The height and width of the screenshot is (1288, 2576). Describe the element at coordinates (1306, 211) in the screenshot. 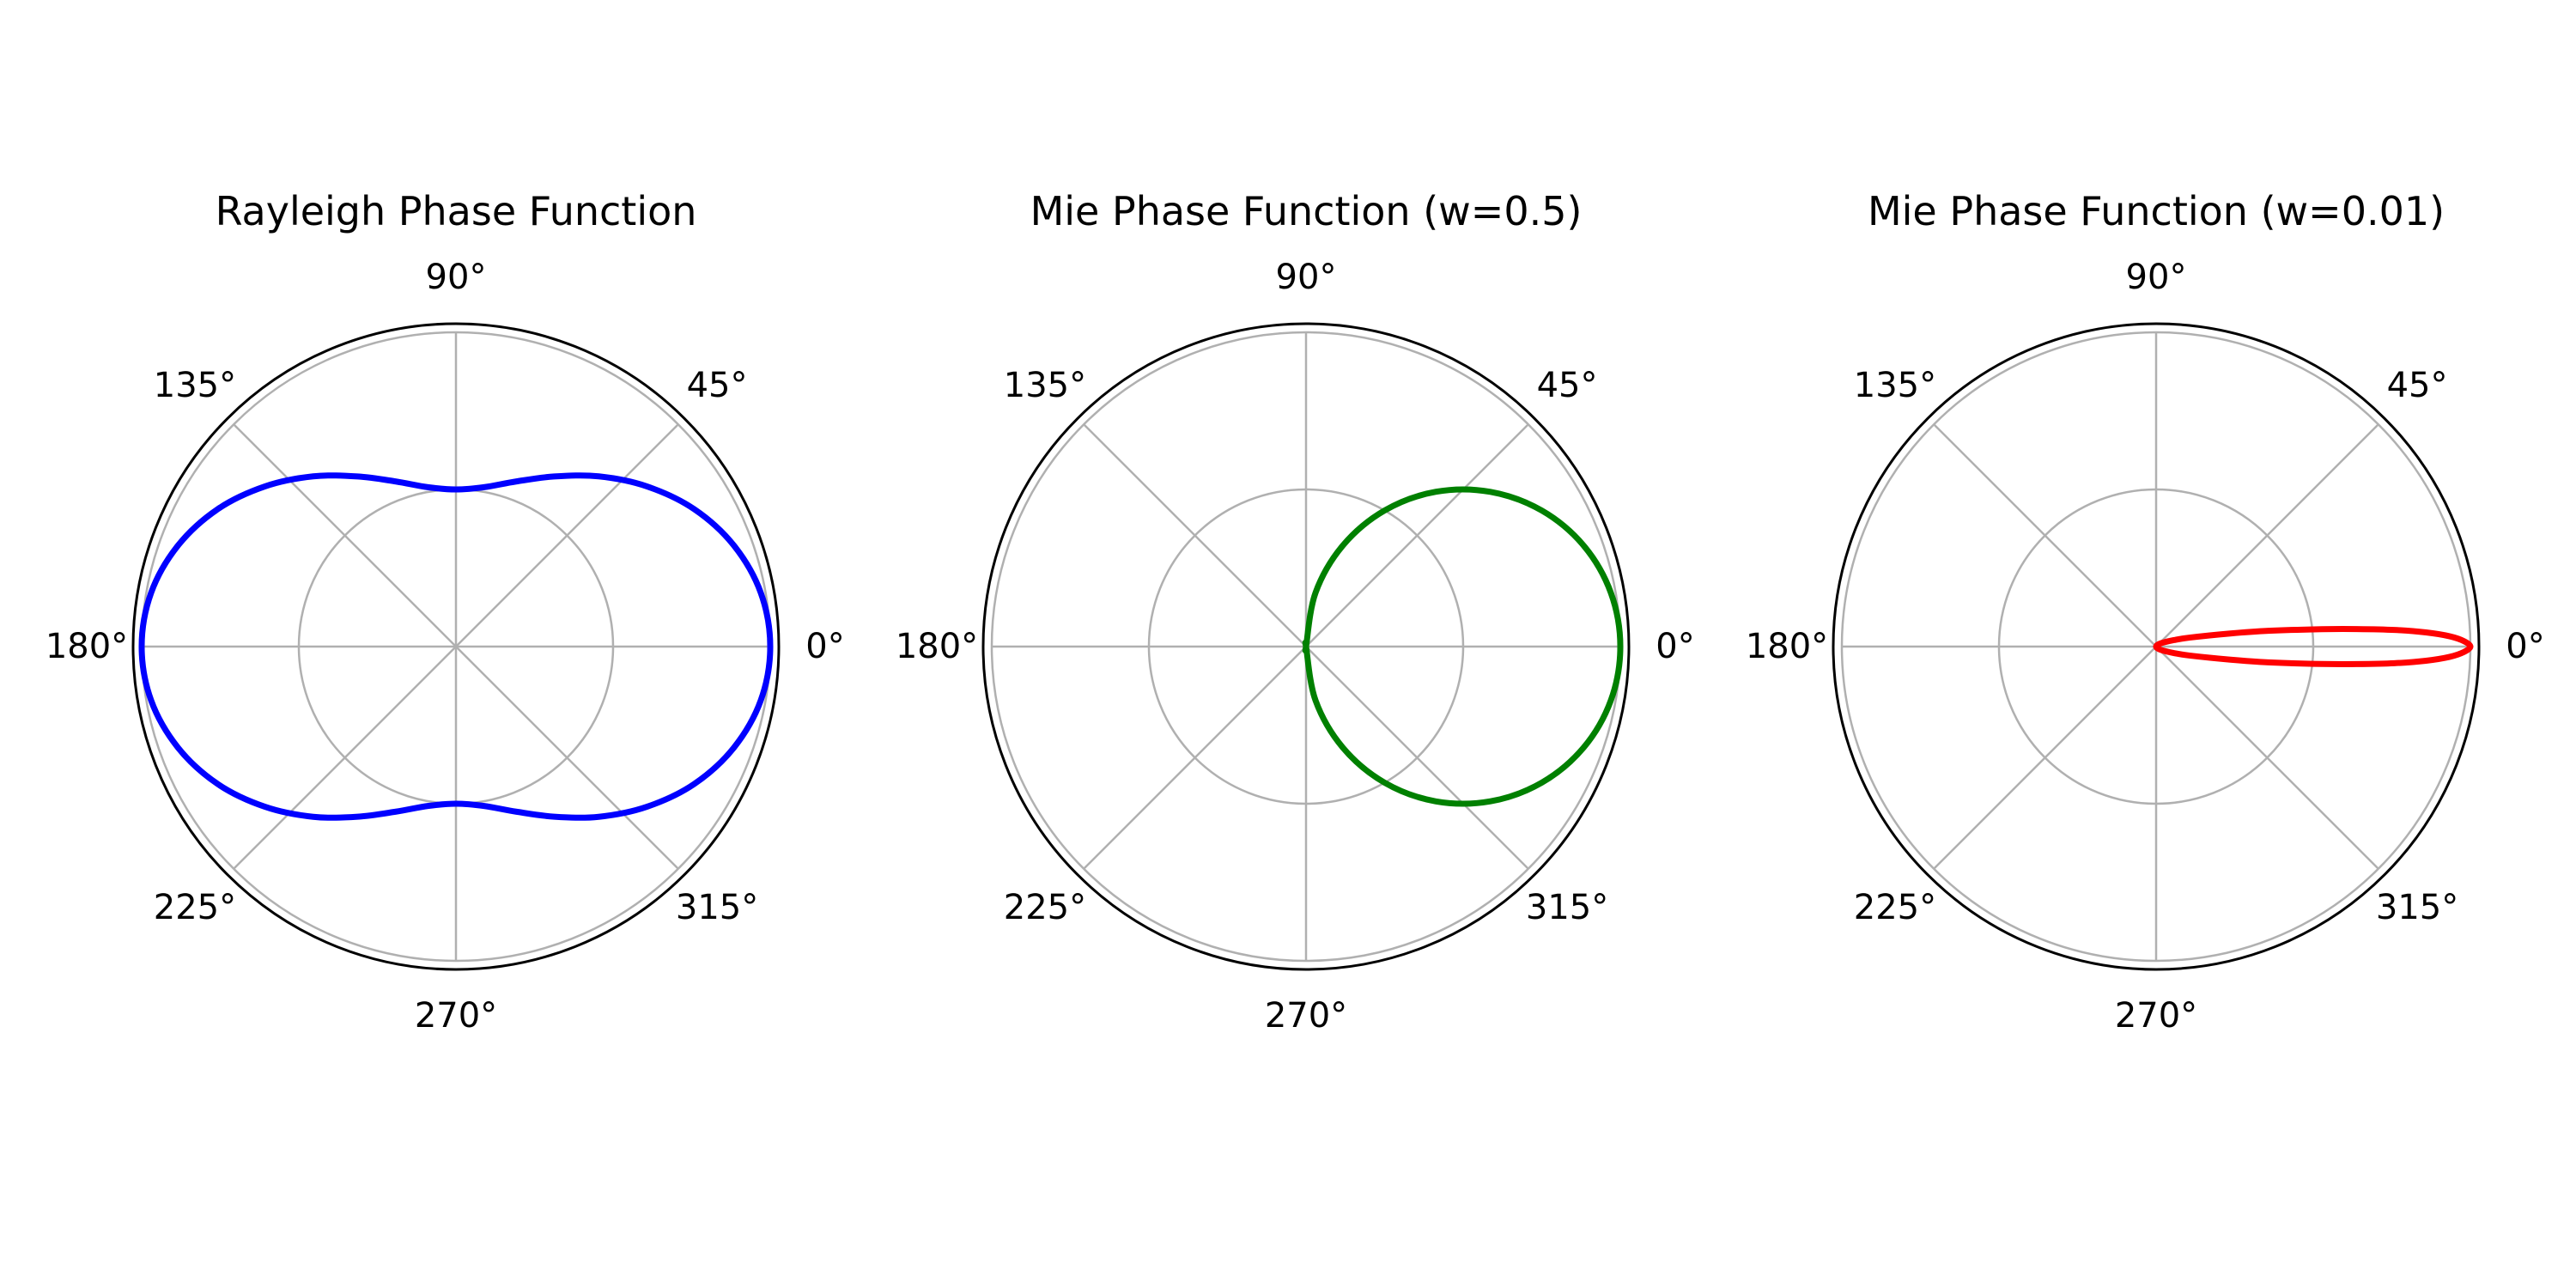

I see `panel-title: Mie Phase Function (w=0.5)` at that location.